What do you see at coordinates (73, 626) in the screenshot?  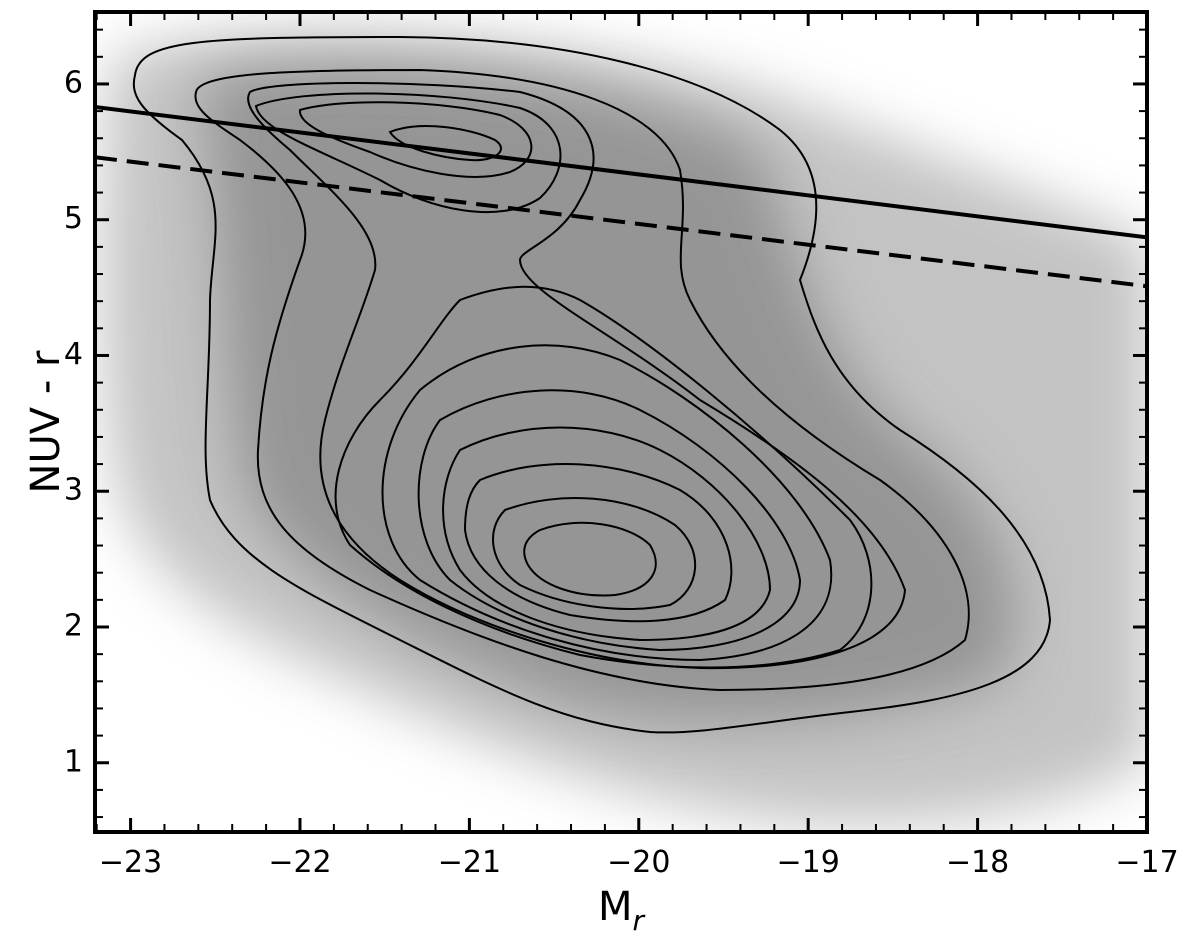 I see `y-tick-label: 2` at bounding box center [73, 626].